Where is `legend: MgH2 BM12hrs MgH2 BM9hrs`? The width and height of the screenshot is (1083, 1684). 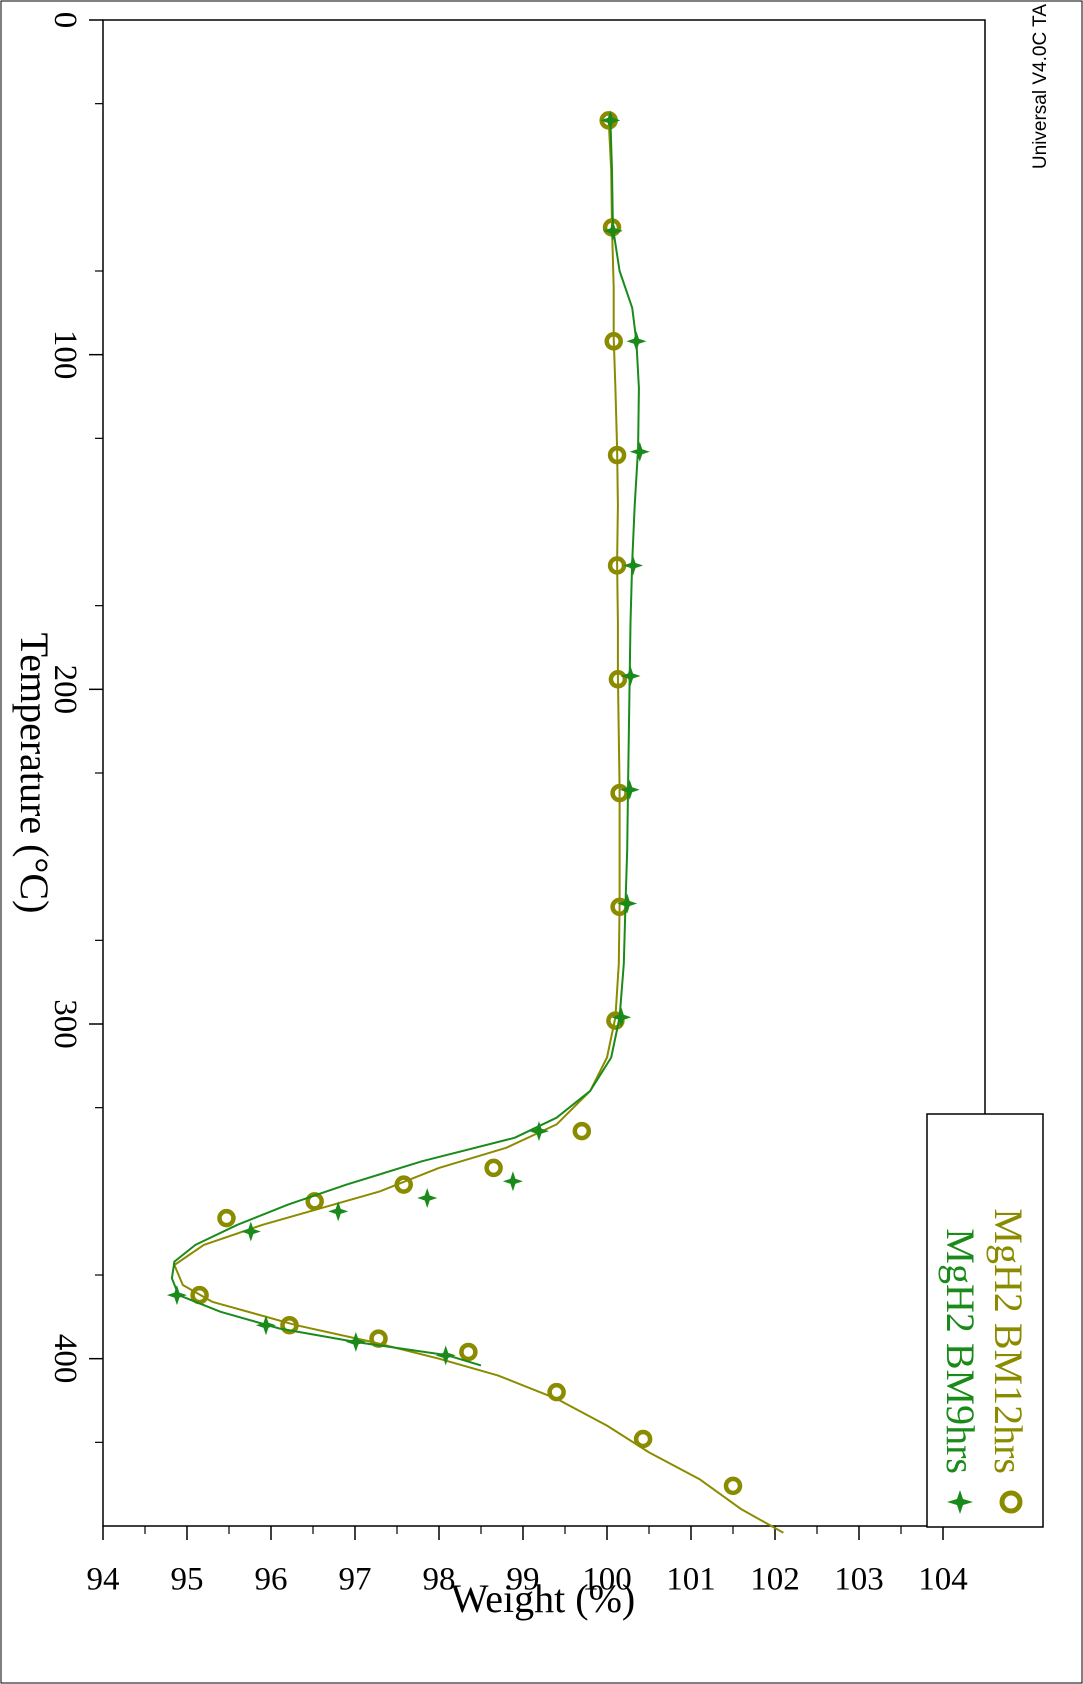
legend: MgH2 BM12hrs MgH2 BM9hrs is located at coordinates (985, 1320).